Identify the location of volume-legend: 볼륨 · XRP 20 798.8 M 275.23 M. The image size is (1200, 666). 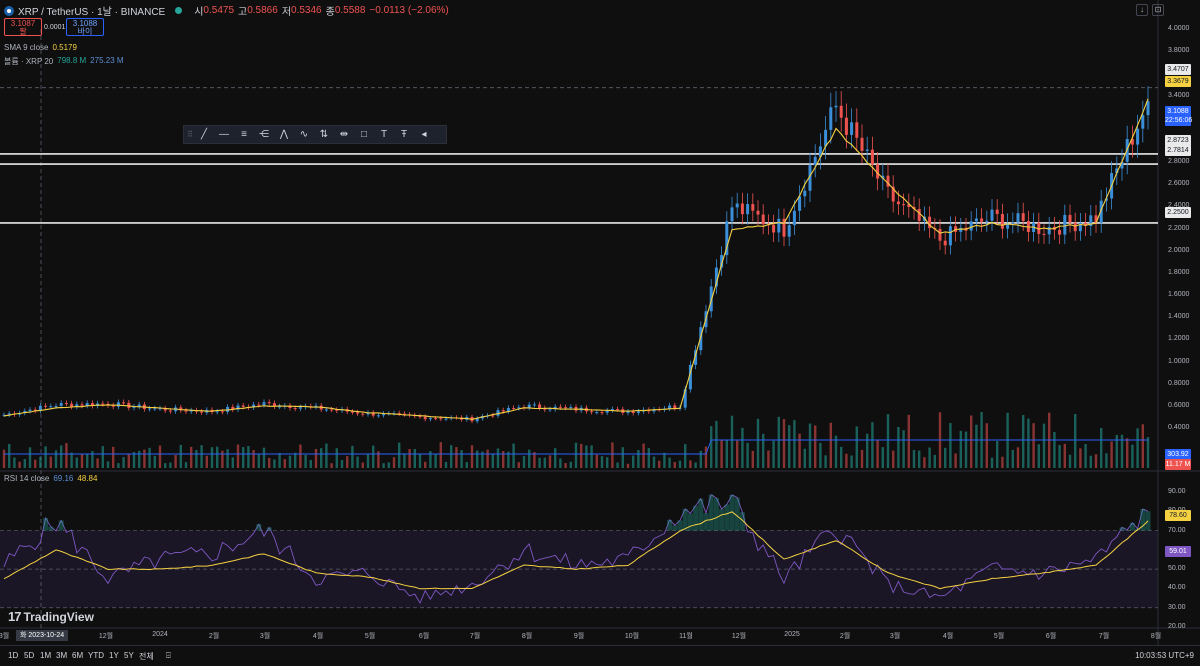
(64, 61).